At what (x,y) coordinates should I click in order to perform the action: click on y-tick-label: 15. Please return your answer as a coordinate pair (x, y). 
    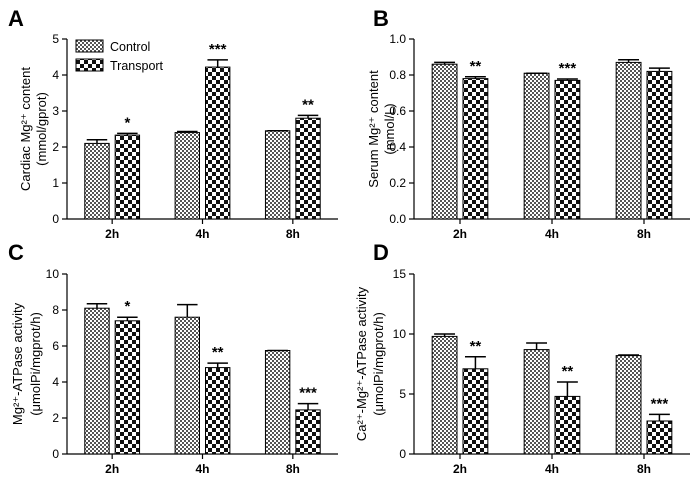
    Looking at the image, I should click on (400, 274).